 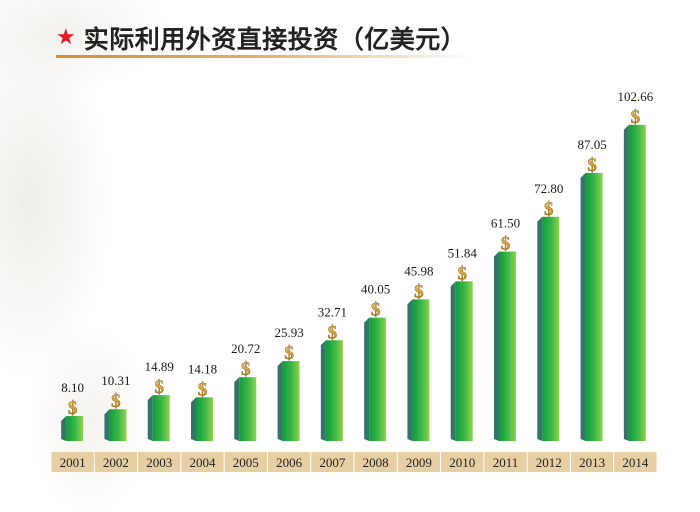 I want to click on bar: $87.05, so click(x=592, y=289).